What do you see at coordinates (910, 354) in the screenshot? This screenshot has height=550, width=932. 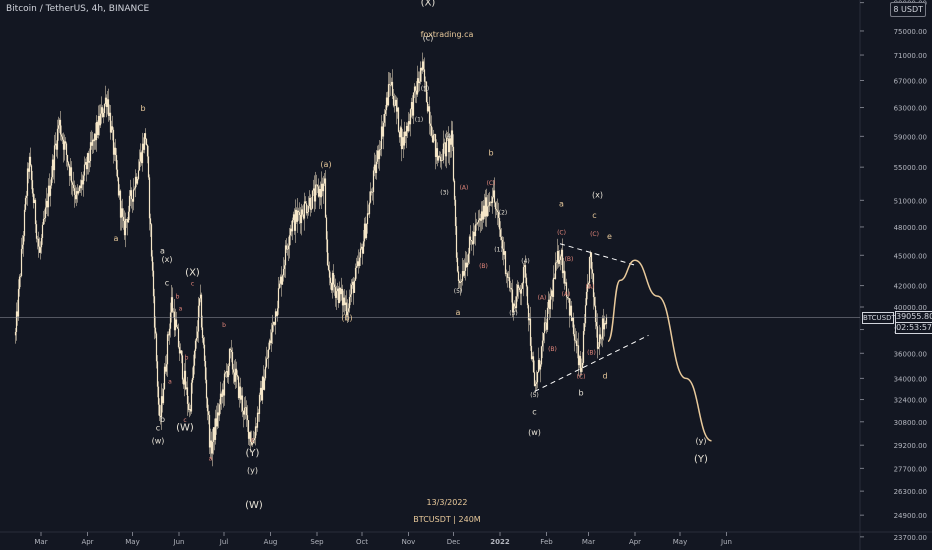 I see `price-tick-label: 36000.00` at bounding box center [910, 354].